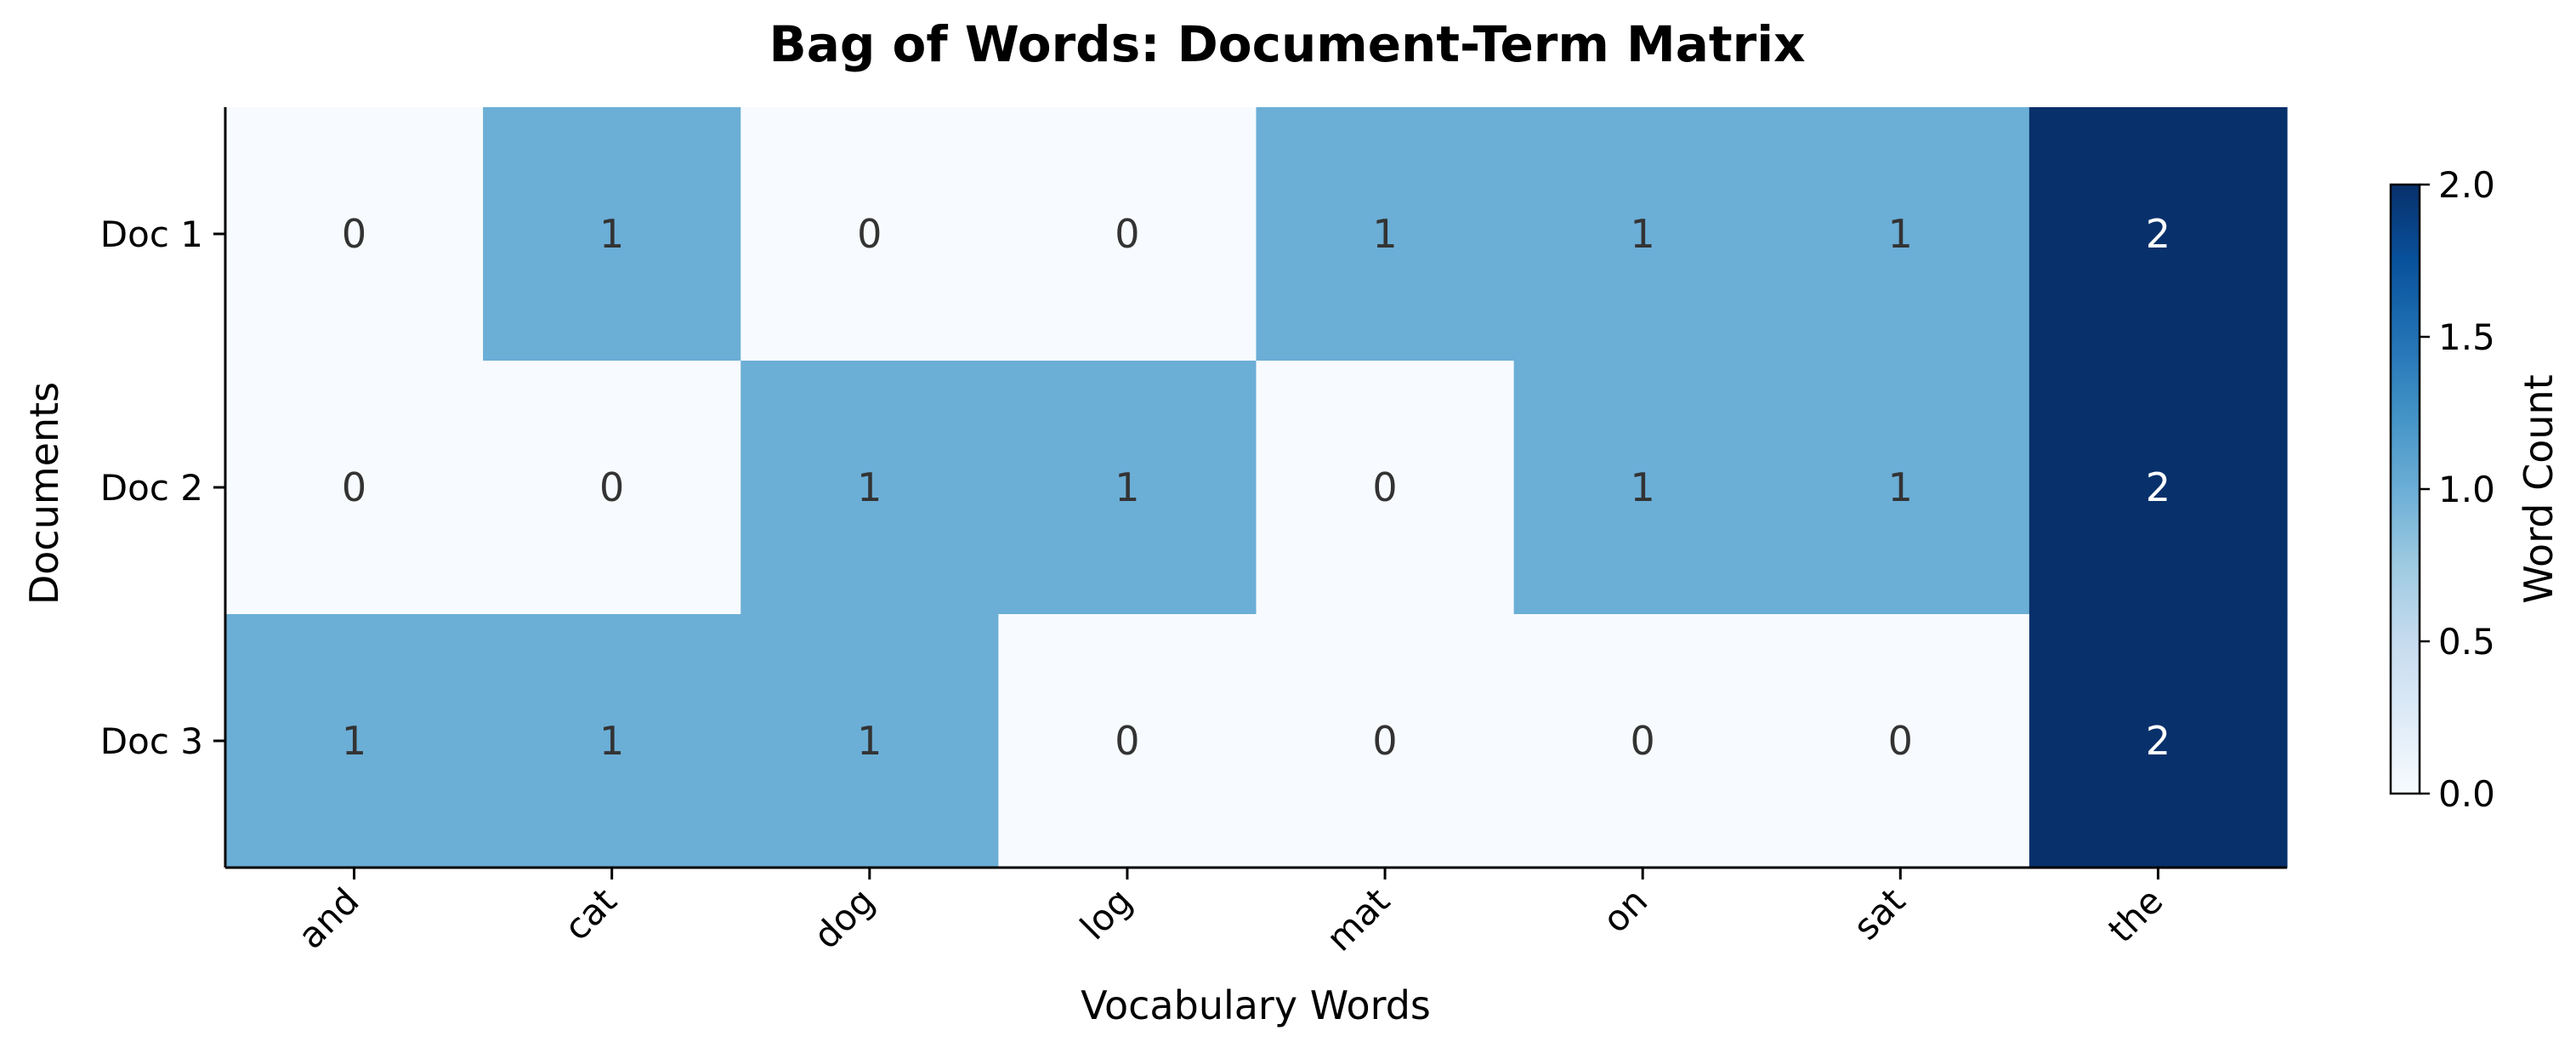 The width and height of the screenshot is (2576, 1053). I want to click on colorbar-tick-label: 1.5, so click(2467, 337).